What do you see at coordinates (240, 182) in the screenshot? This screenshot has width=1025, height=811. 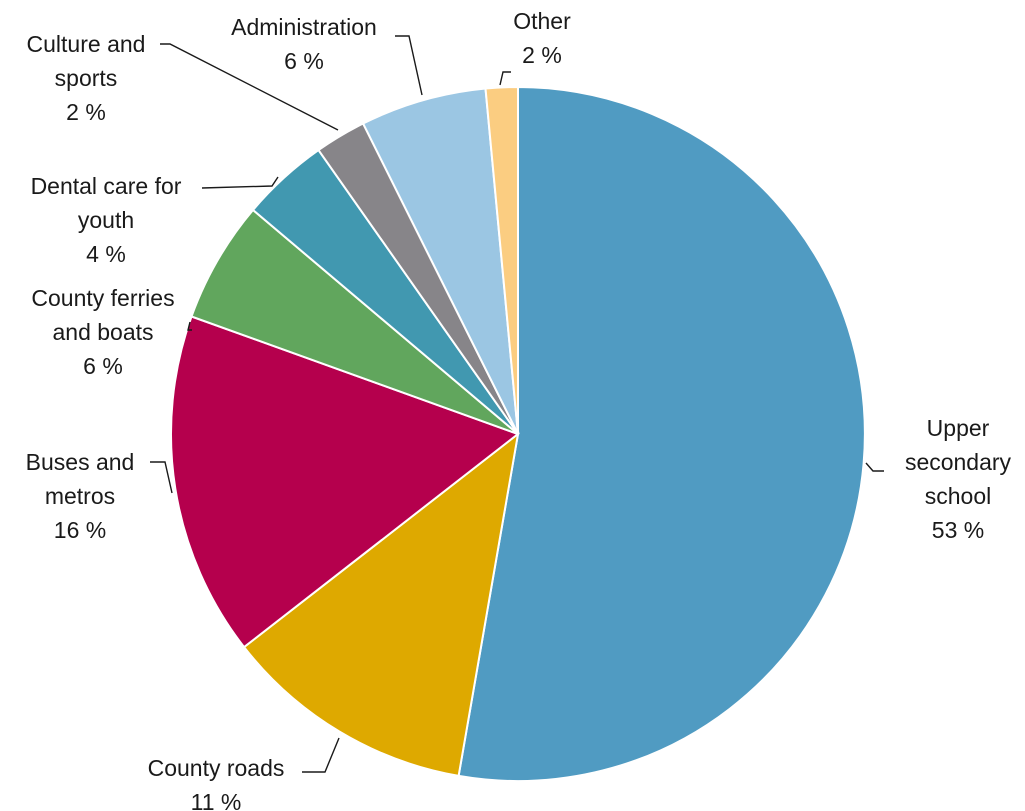 I see `leader-line-dental-care-for-youth` at bounding box center [240, 182].